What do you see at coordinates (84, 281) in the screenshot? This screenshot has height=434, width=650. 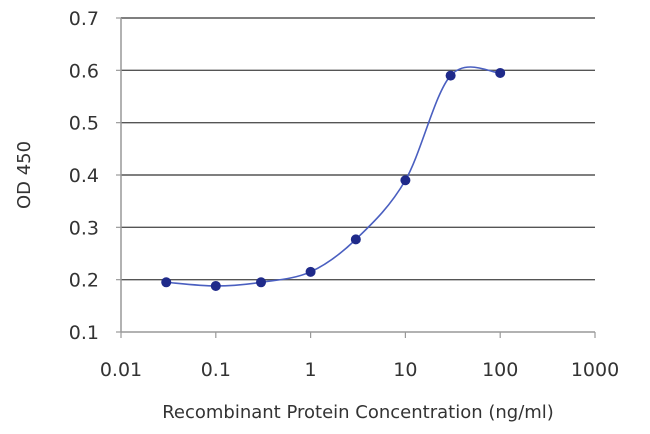 I see `y-tick-label: 0.2` at bounding box center [84, 281].